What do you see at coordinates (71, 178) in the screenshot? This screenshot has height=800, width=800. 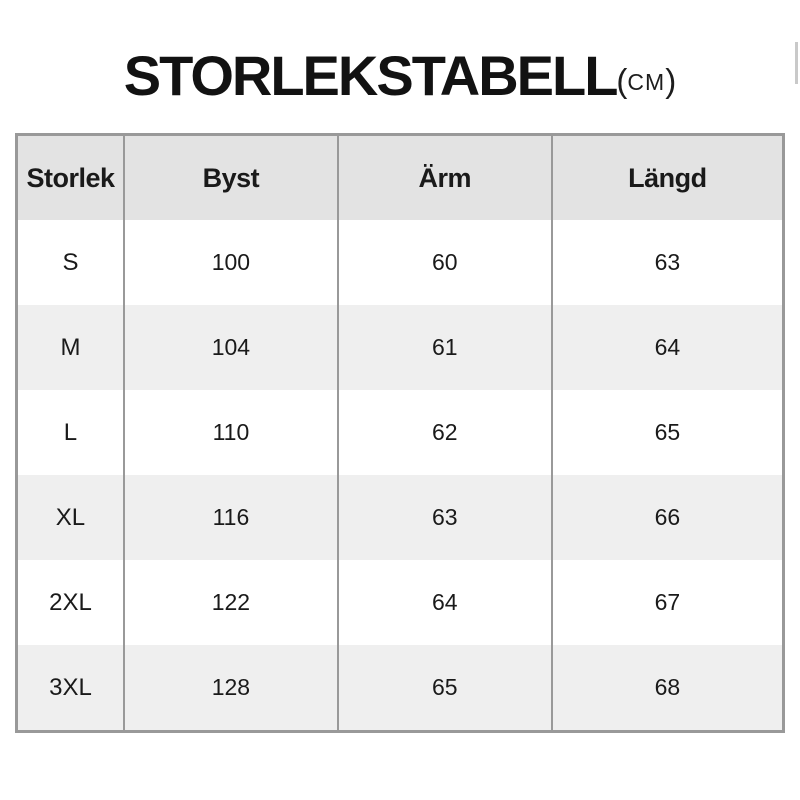 I see `header-cell-storlek: Storlek` at bounding box center [71, 178].